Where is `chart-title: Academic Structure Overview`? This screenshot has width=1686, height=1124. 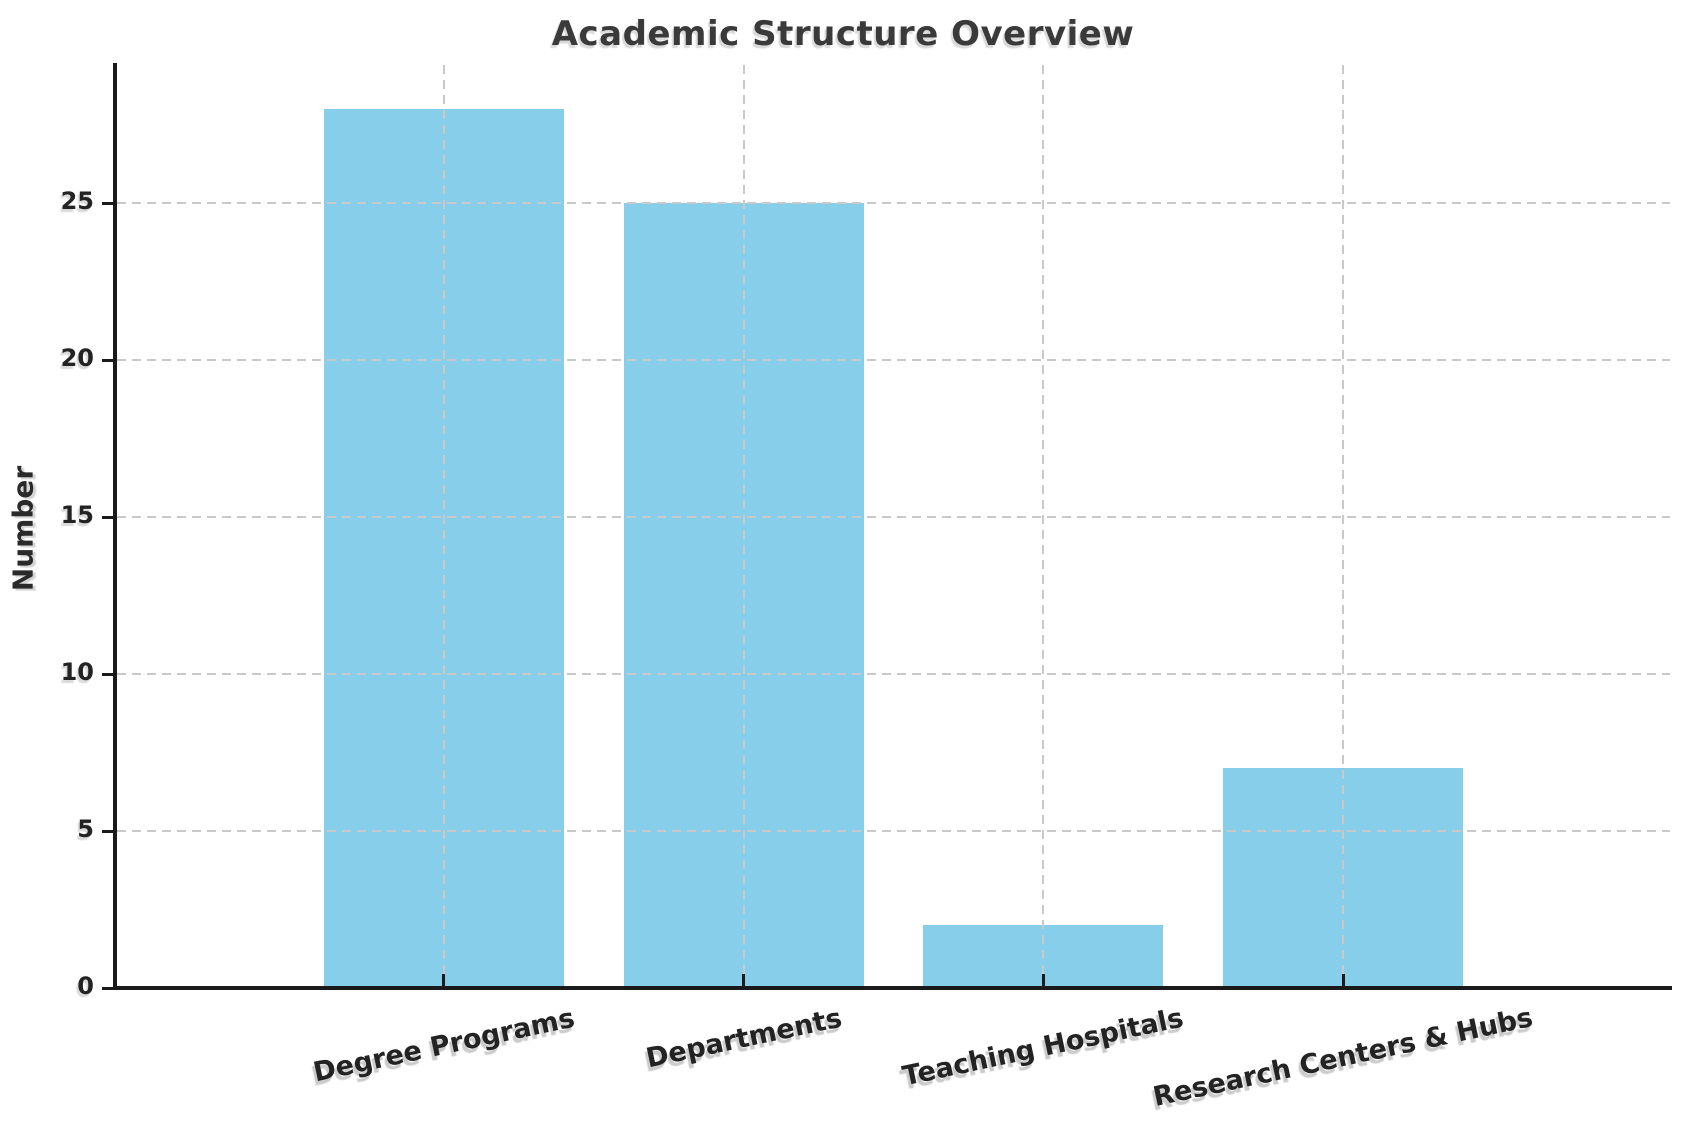
chart-title: Academic Structure Overview is located at coordinates (843, 34).